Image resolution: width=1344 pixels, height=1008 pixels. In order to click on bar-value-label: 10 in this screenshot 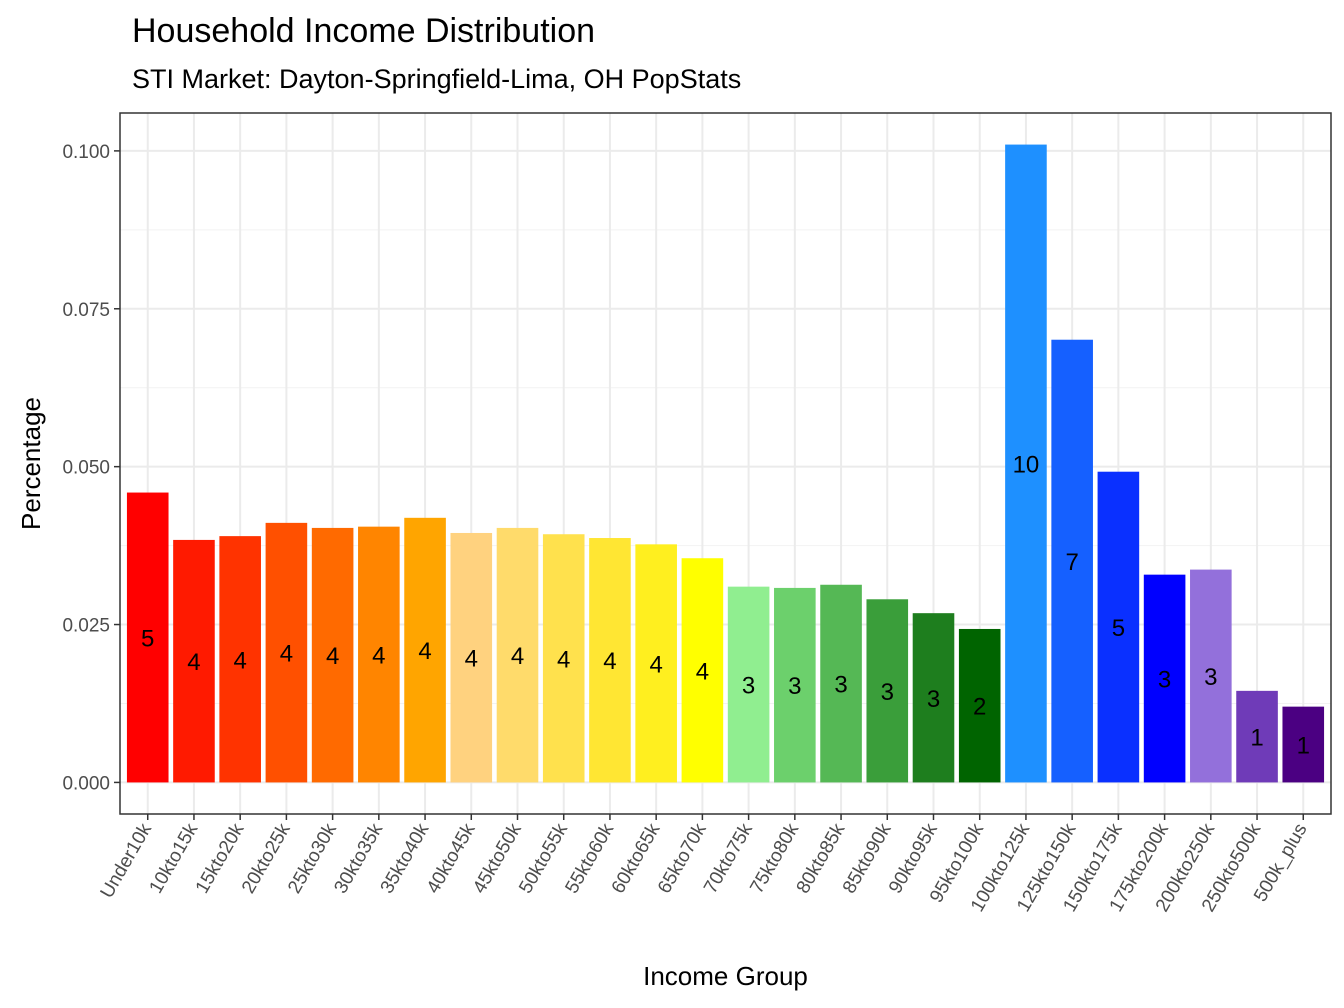, I will do `click(1026, 465)`.